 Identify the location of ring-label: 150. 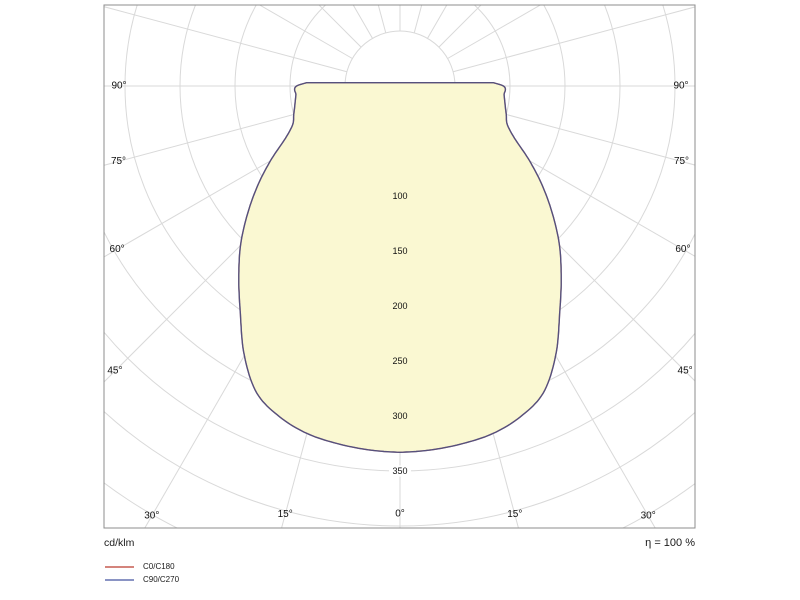
(399, 251).